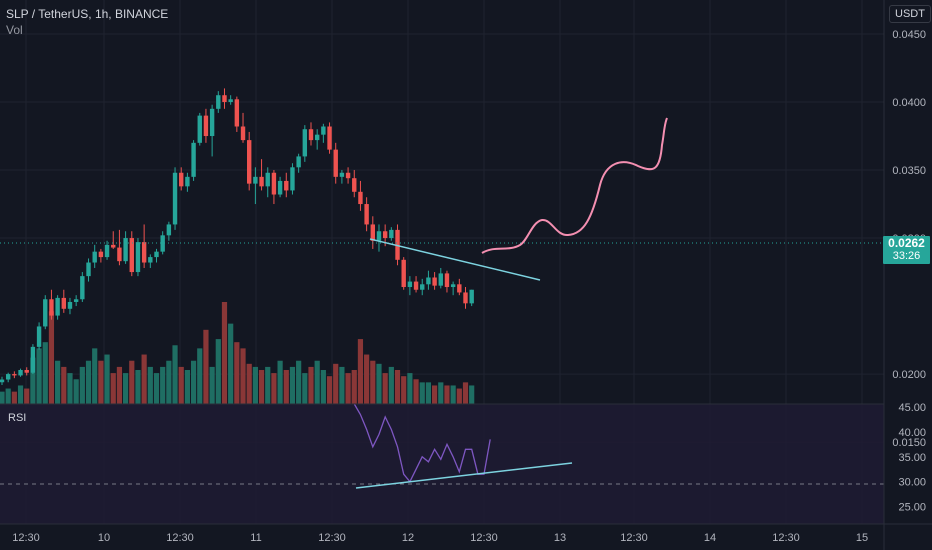 The image size is (932, 550). What do you see at coordinates (910, 14) in the screenshot?
I see `currency-badge: USDT` at bounding box center [910, 14].